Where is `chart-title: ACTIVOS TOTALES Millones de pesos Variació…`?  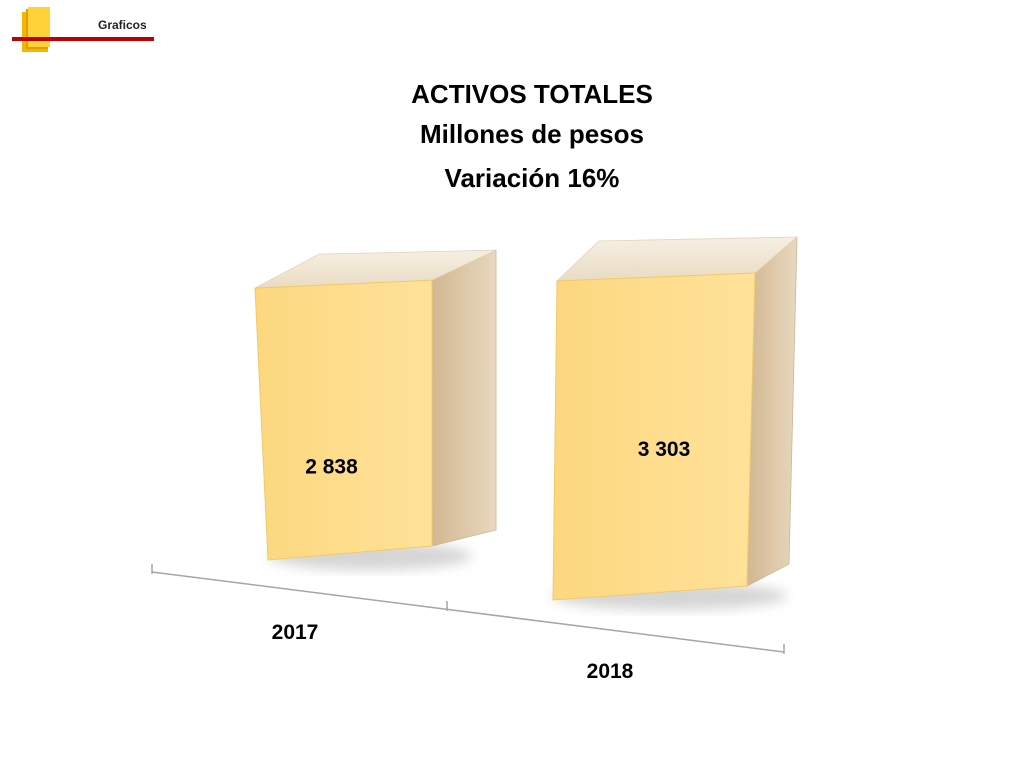 chart-title: ACTIVOS TOTALES Millones de pesos Variació… is located at coordinates (532, 136).